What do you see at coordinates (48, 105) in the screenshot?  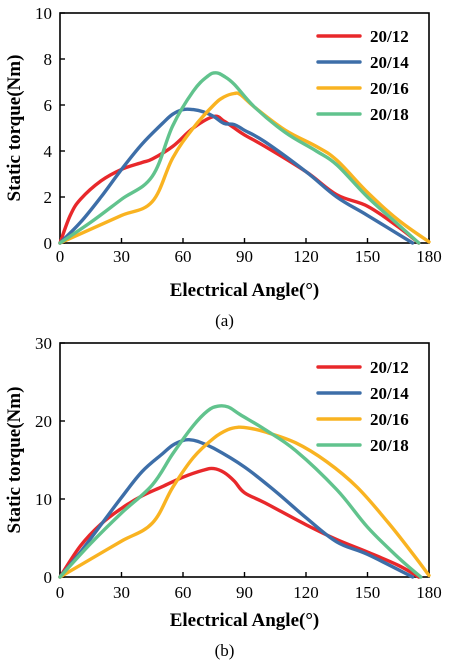 I see `y-tick-label: 6` at bounding box center [48, 105].